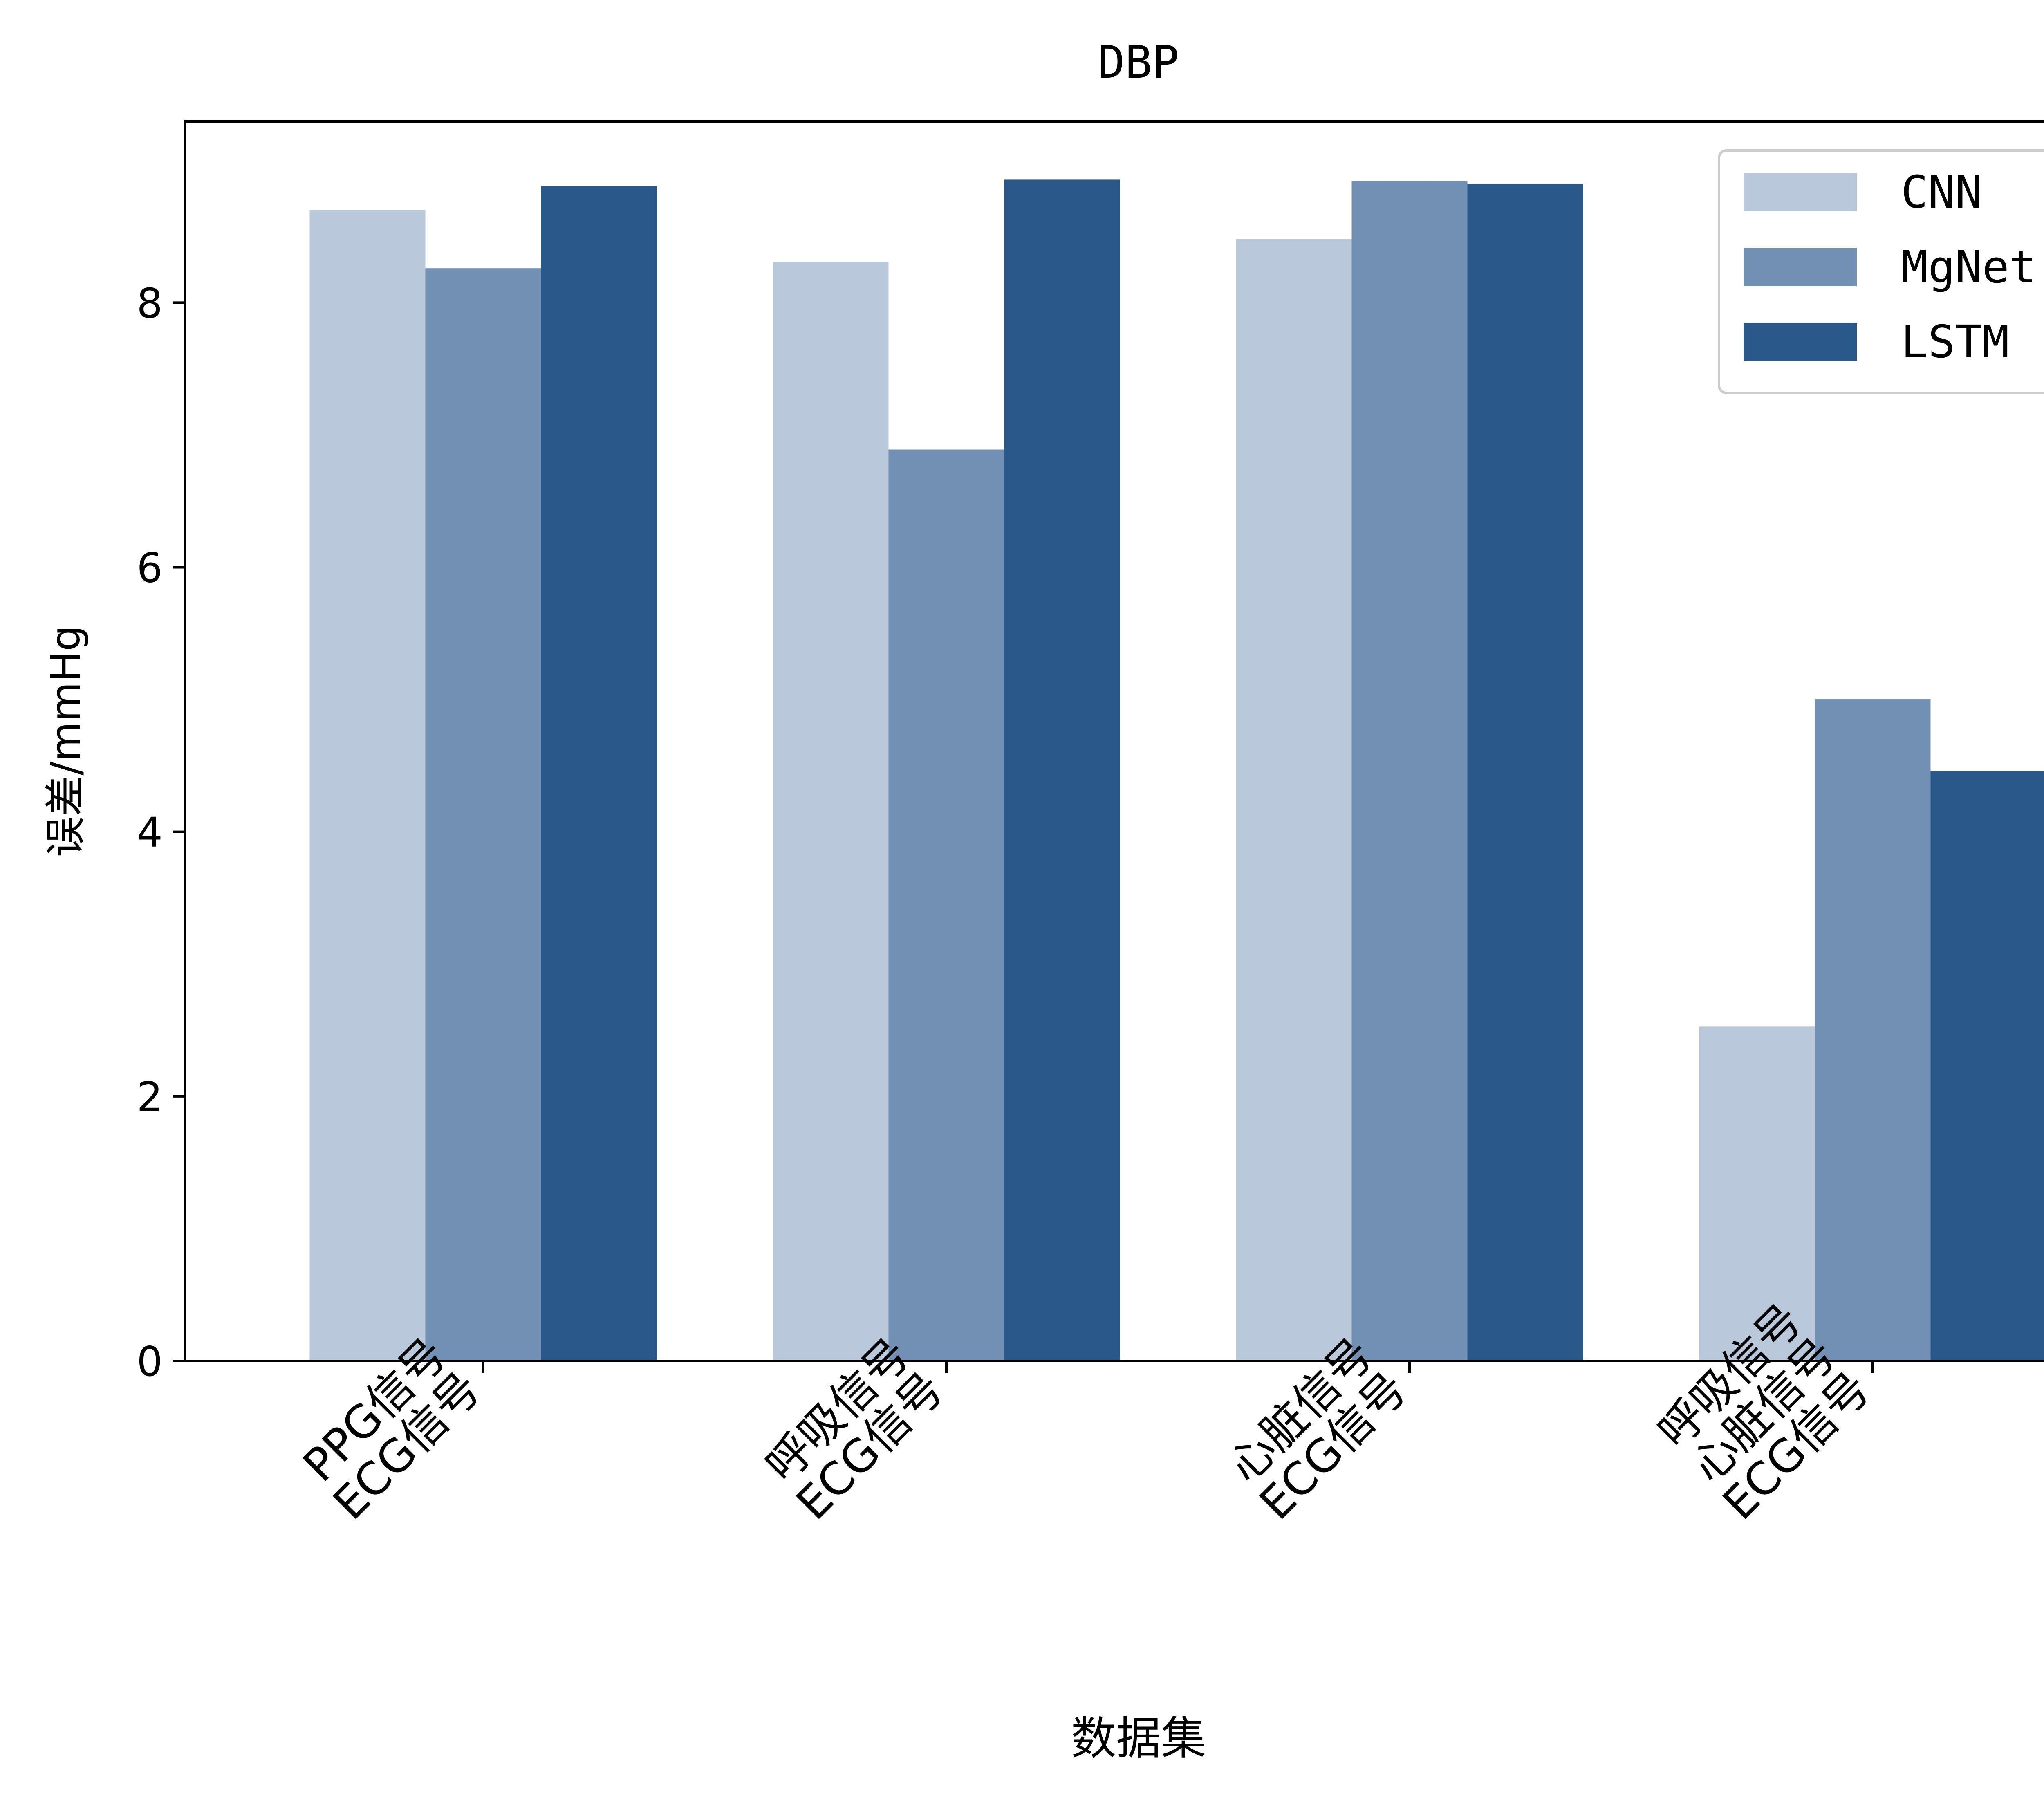 The image size is (2044, 1798). What do you see at coordinates (1800, 267) in the screenshot?
I see `legend-swatch-mgnet` at bounding box center [1800, 267].